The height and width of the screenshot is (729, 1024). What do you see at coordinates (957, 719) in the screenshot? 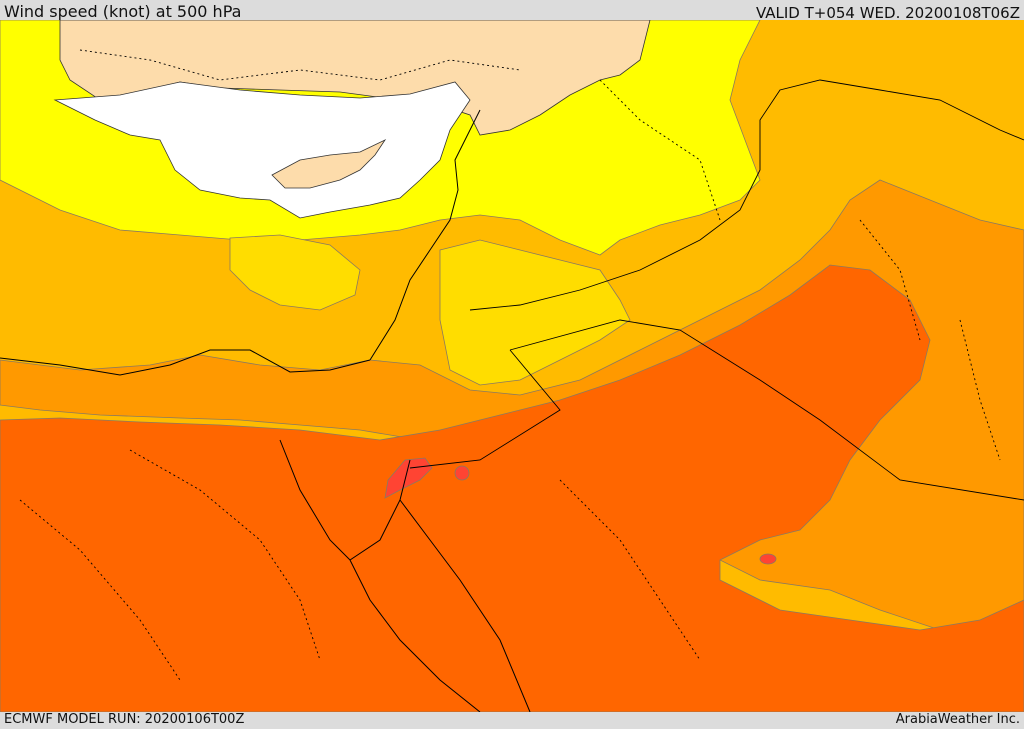
I see `credit: ArabiaWeather Inc.` at bounding box center [957, 719].